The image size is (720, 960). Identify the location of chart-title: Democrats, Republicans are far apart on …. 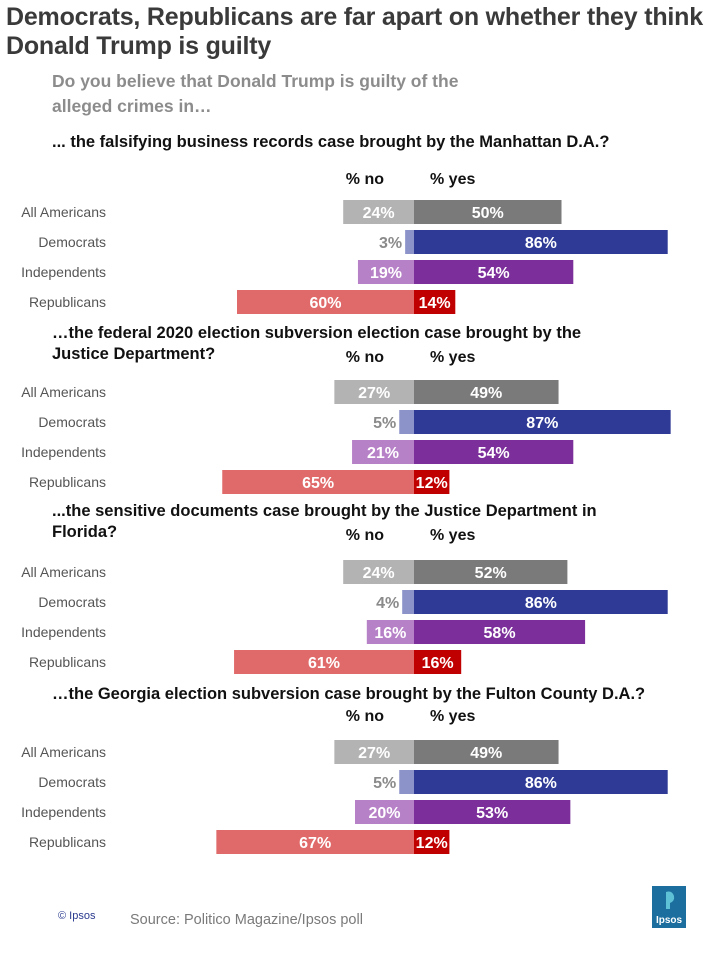
(354, 31).